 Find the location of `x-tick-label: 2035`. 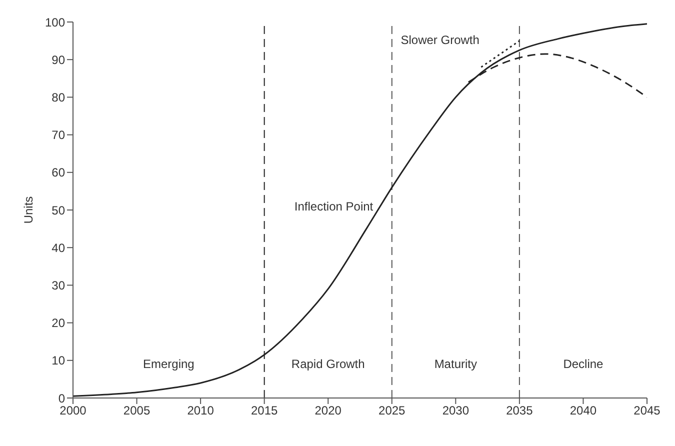

x-tick-label: 2035 is located at coordinates (520, 411).